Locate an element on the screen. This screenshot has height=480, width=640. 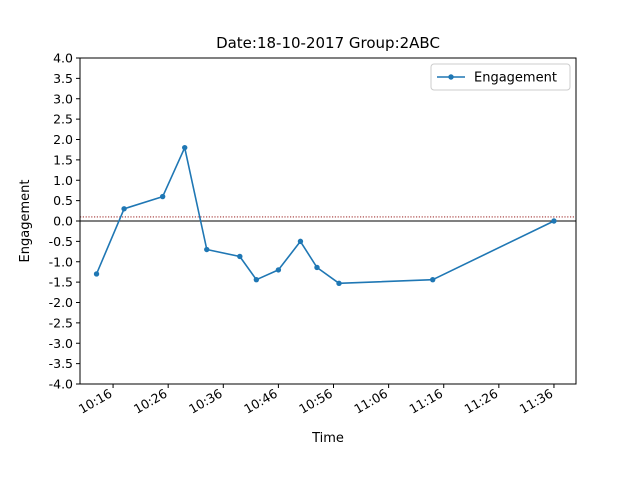
x-tick-label: 10:56 is located at coordinates (315, 401).